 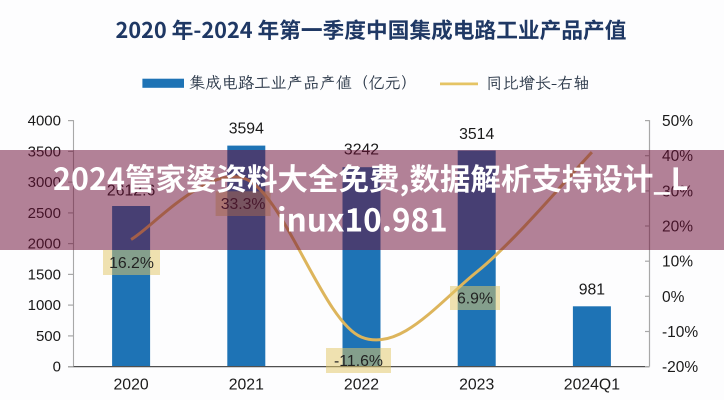 What do you see at coordinates (680, 332) in the screenshot?
I see `svg-text: -10%` at bounding box center [680, 332].